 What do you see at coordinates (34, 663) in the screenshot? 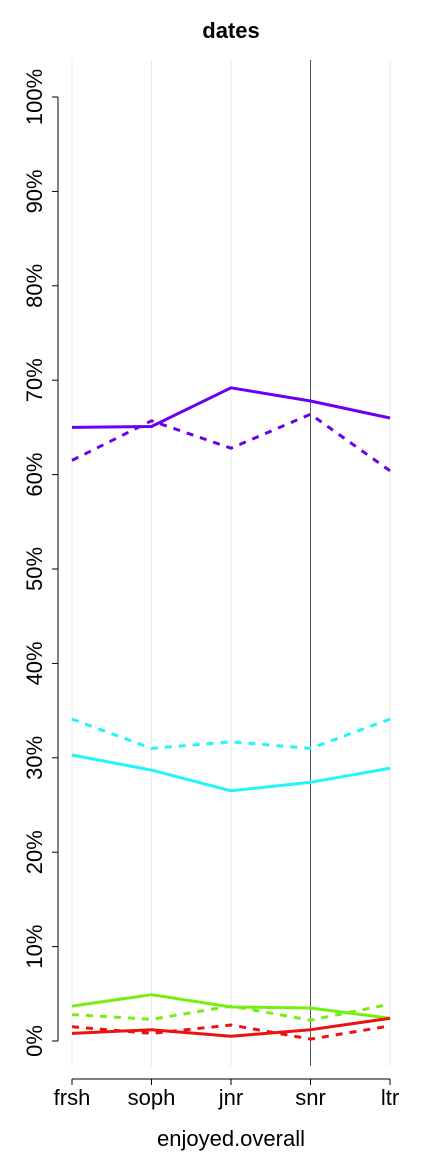
I see `y-tick-label: 40%` at bounding box center [34, 663].